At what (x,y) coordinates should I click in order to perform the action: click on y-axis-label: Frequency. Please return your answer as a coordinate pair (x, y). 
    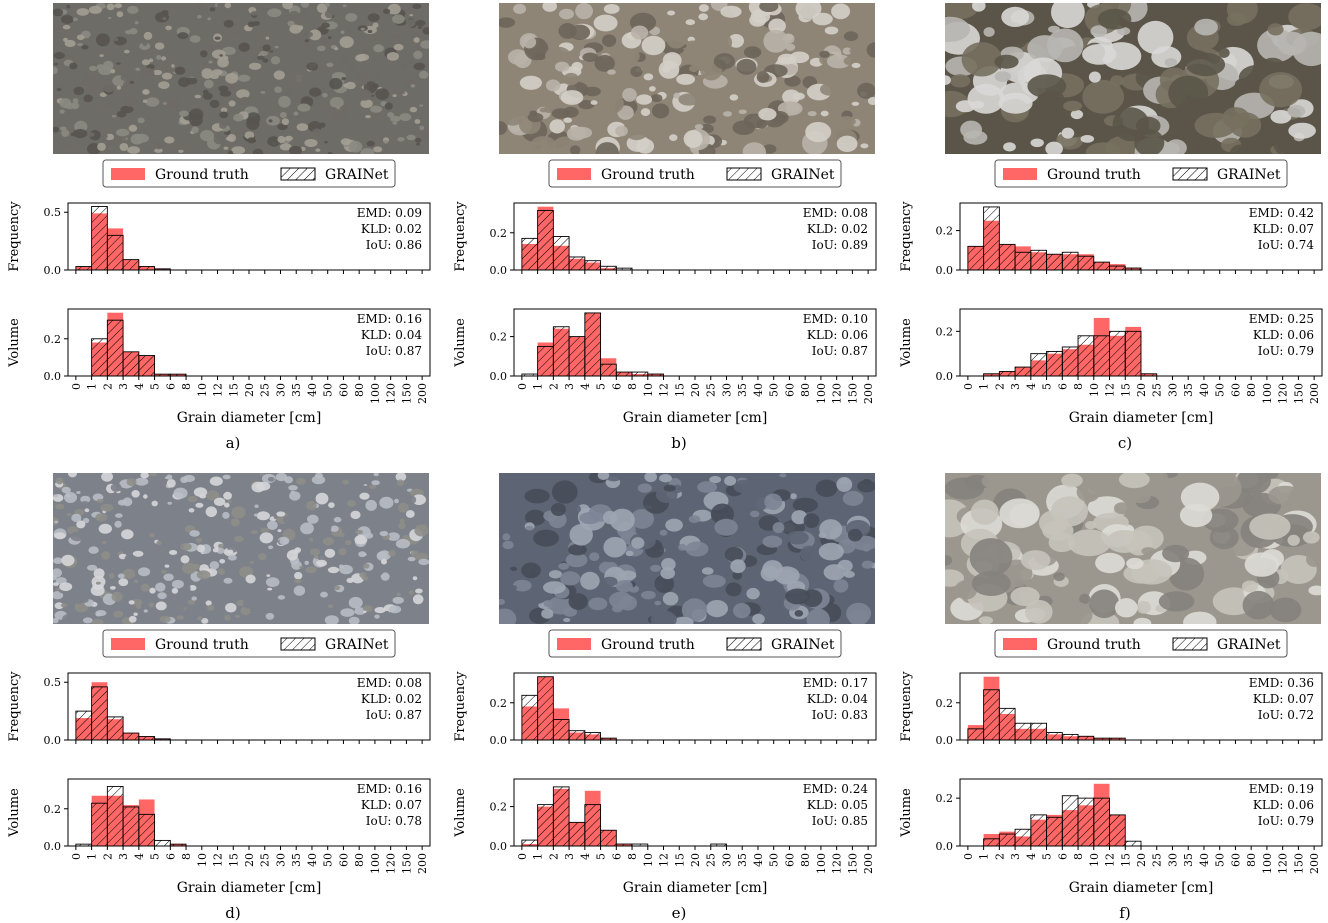
    Looking at the image, I should click on (460, 706).